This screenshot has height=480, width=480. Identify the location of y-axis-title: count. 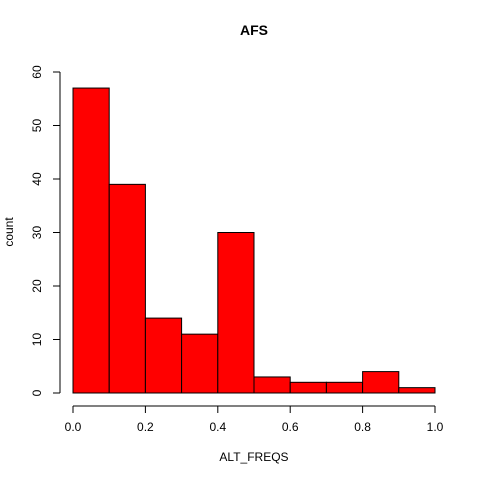
(9, 232).